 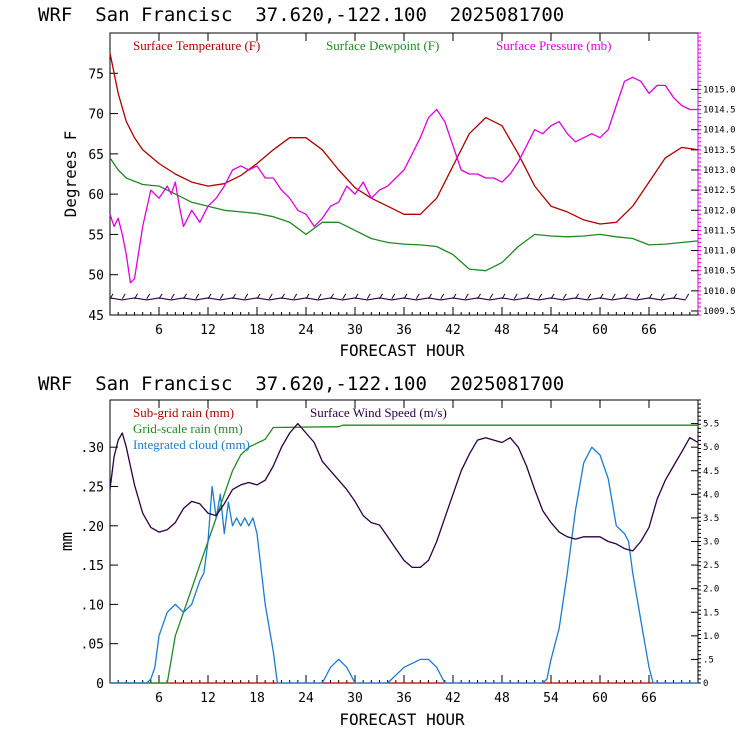 I want to click on y-axis-label: mm, so click(x=66, y=541).